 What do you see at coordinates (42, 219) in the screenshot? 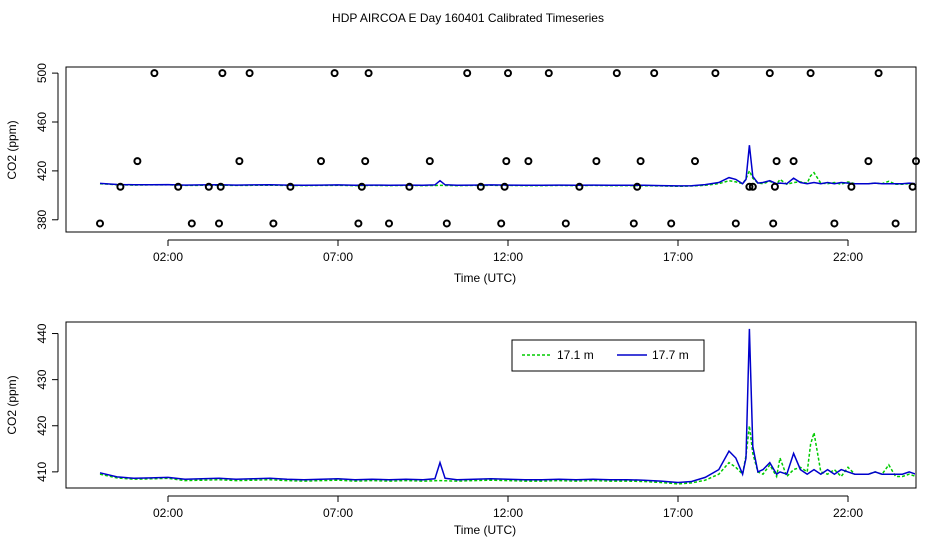
I see `y-tick-label: 380` at bounding box center [42, 219].